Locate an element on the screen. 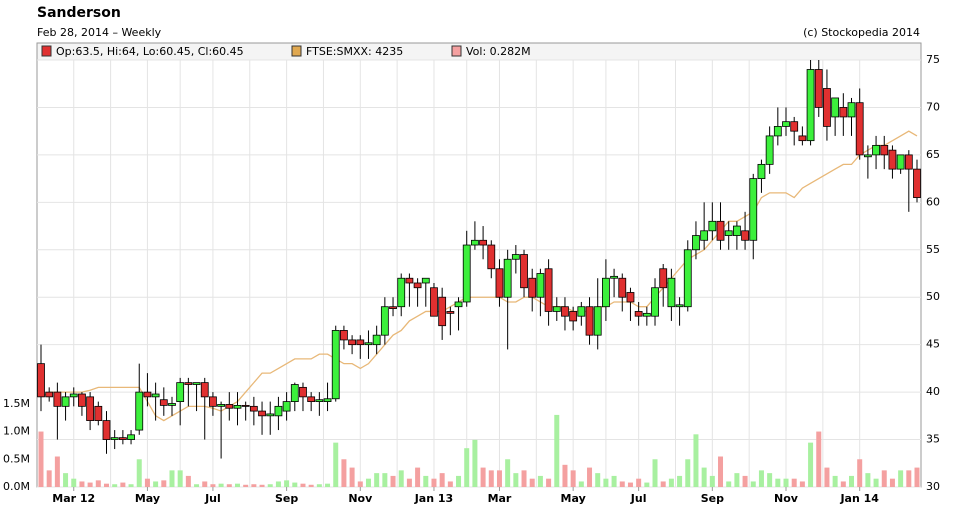 The height and width of the screenshot is (522, 961). y-tick-label: 50 is located at coordinates (933, 296).